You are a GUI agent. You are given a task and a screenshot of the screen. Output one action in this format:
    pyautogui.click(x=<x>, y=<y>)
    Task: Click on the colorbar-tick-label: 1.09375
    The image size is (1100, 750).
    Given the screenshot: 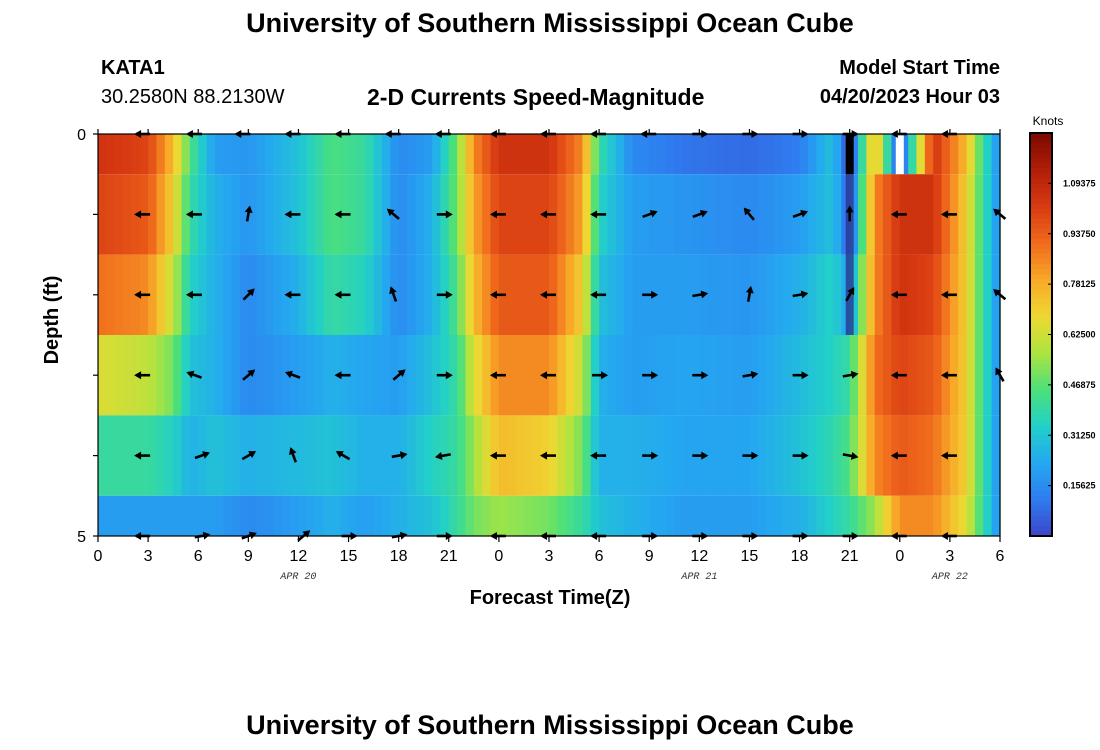 What is the action you would take?
    pyautogui.click(x=1079, y=183)
    